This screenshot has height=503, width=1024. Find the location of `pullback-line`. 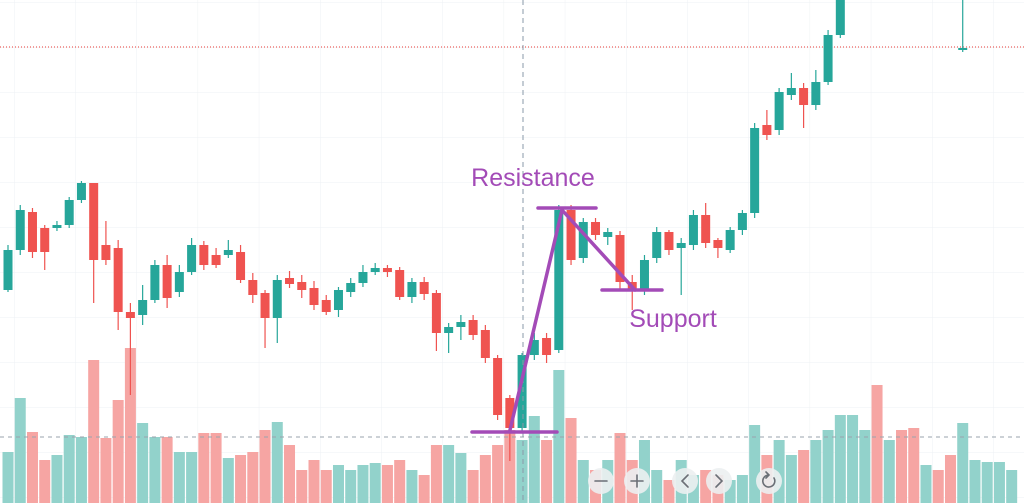

pullback-line is located at coordinates (598, 250).